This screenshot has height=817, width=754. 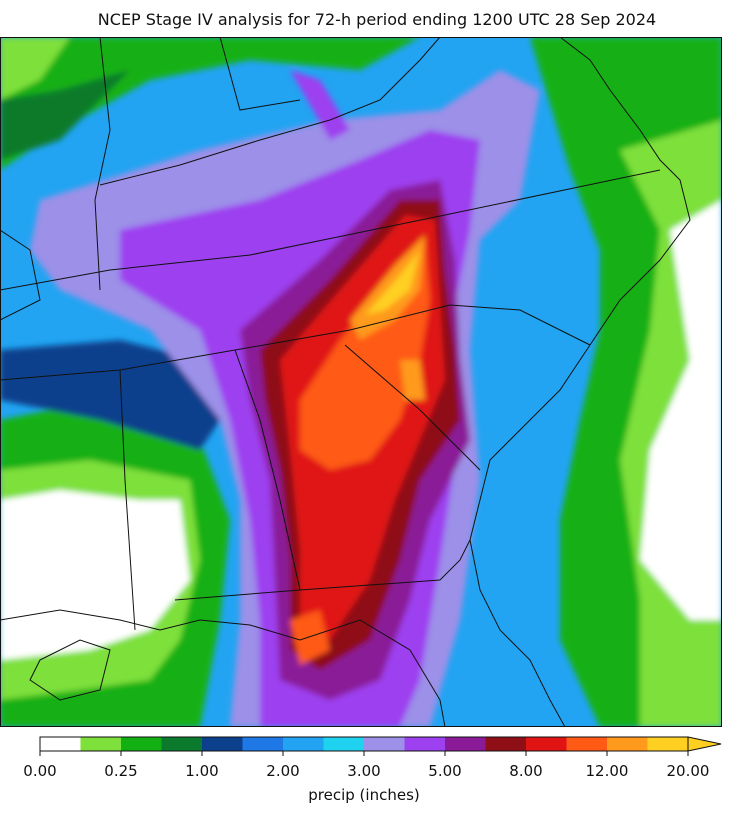 What do you see at coordinates (320, 105) in the screenshot?
I see `purple-field` at bounding box center [320, 105].